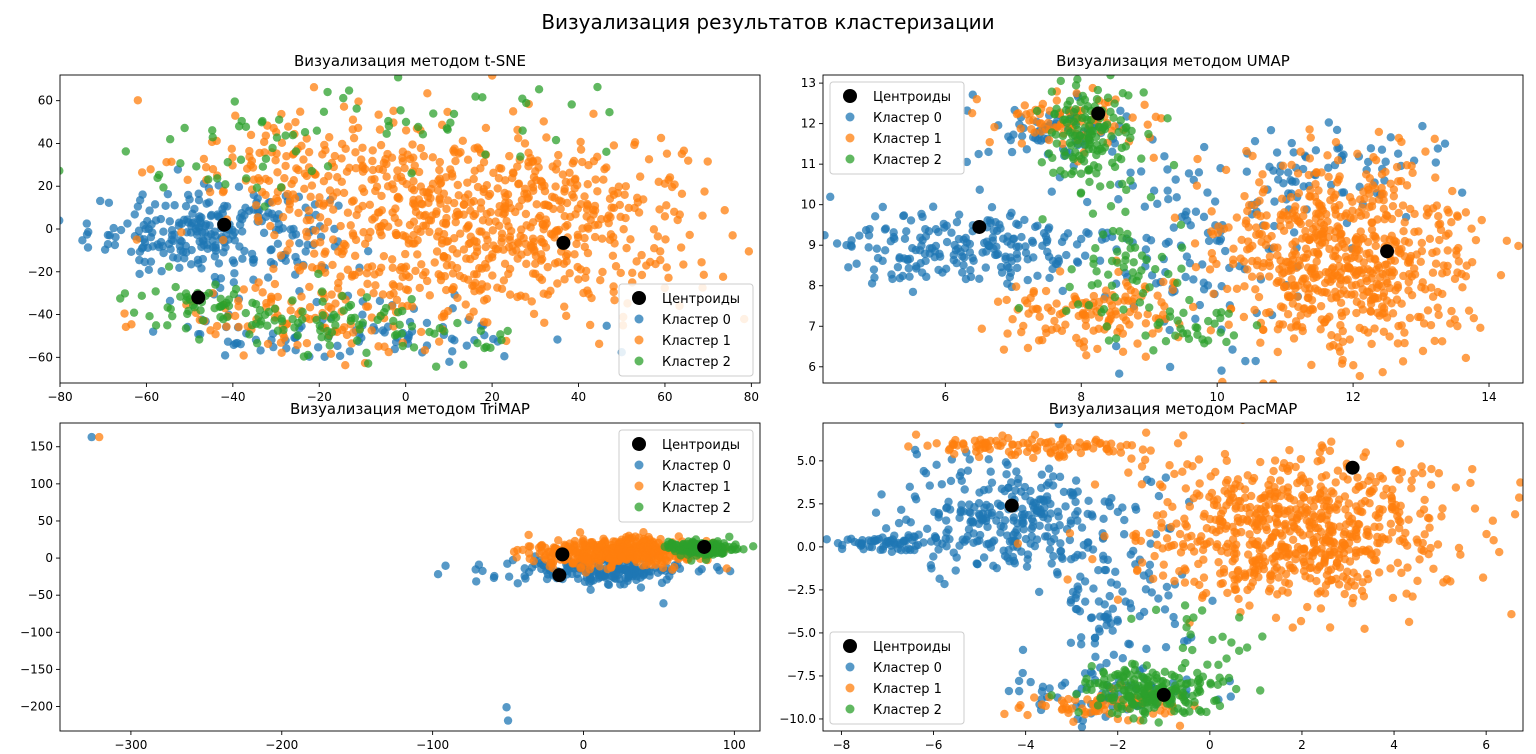  Describe the element at coordinates (768, 22) in the screenshot. I see `figure-title: Визуализация результатов кластеризации` at that location.